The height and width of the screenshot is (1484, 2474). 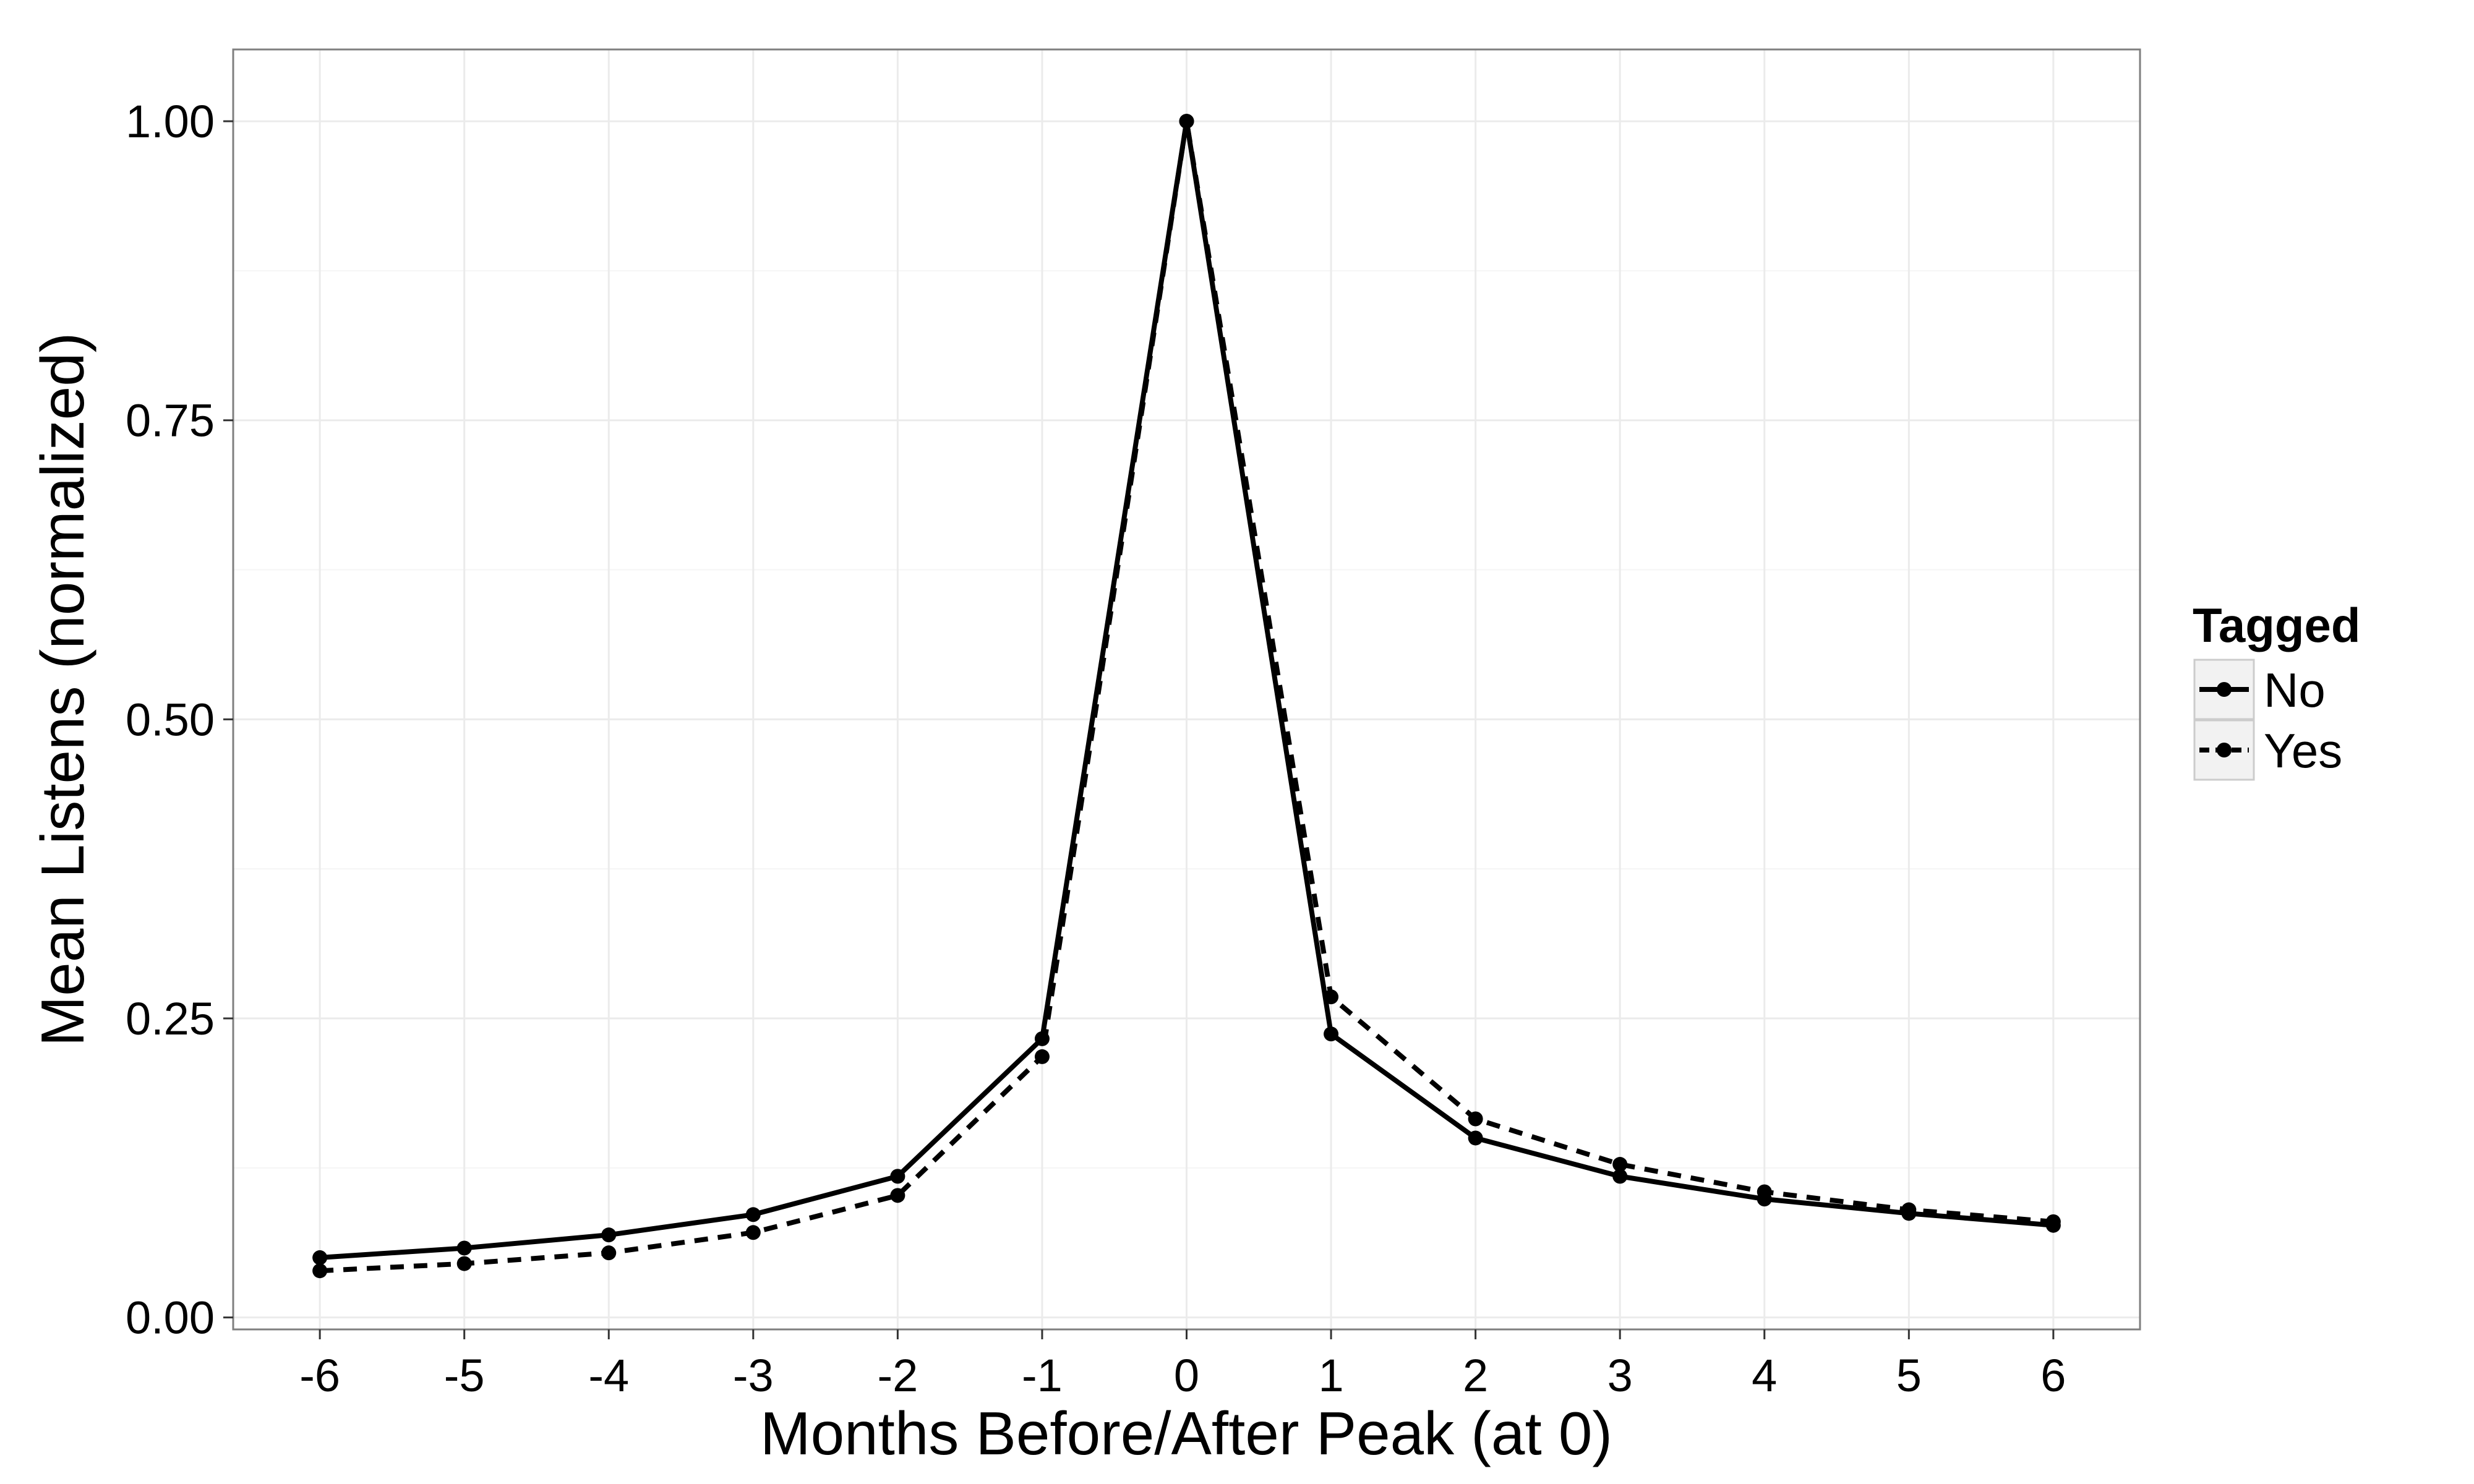 What do you see at coordinates (2303, 750) in the screenshot?
I see `legend-label-yes: Yes` at bounding box center [2303, 750].